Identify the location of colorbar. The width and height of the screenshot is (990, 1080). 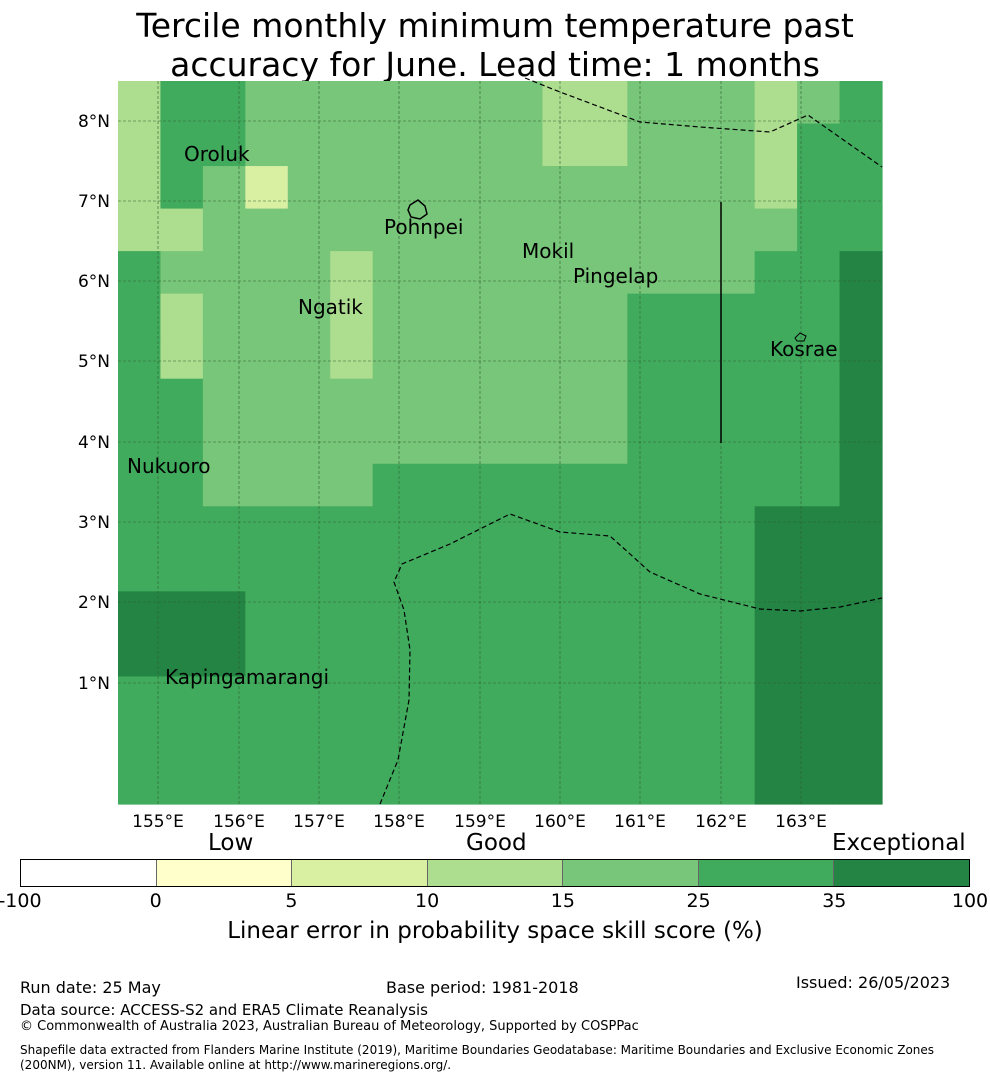
(495, 873).